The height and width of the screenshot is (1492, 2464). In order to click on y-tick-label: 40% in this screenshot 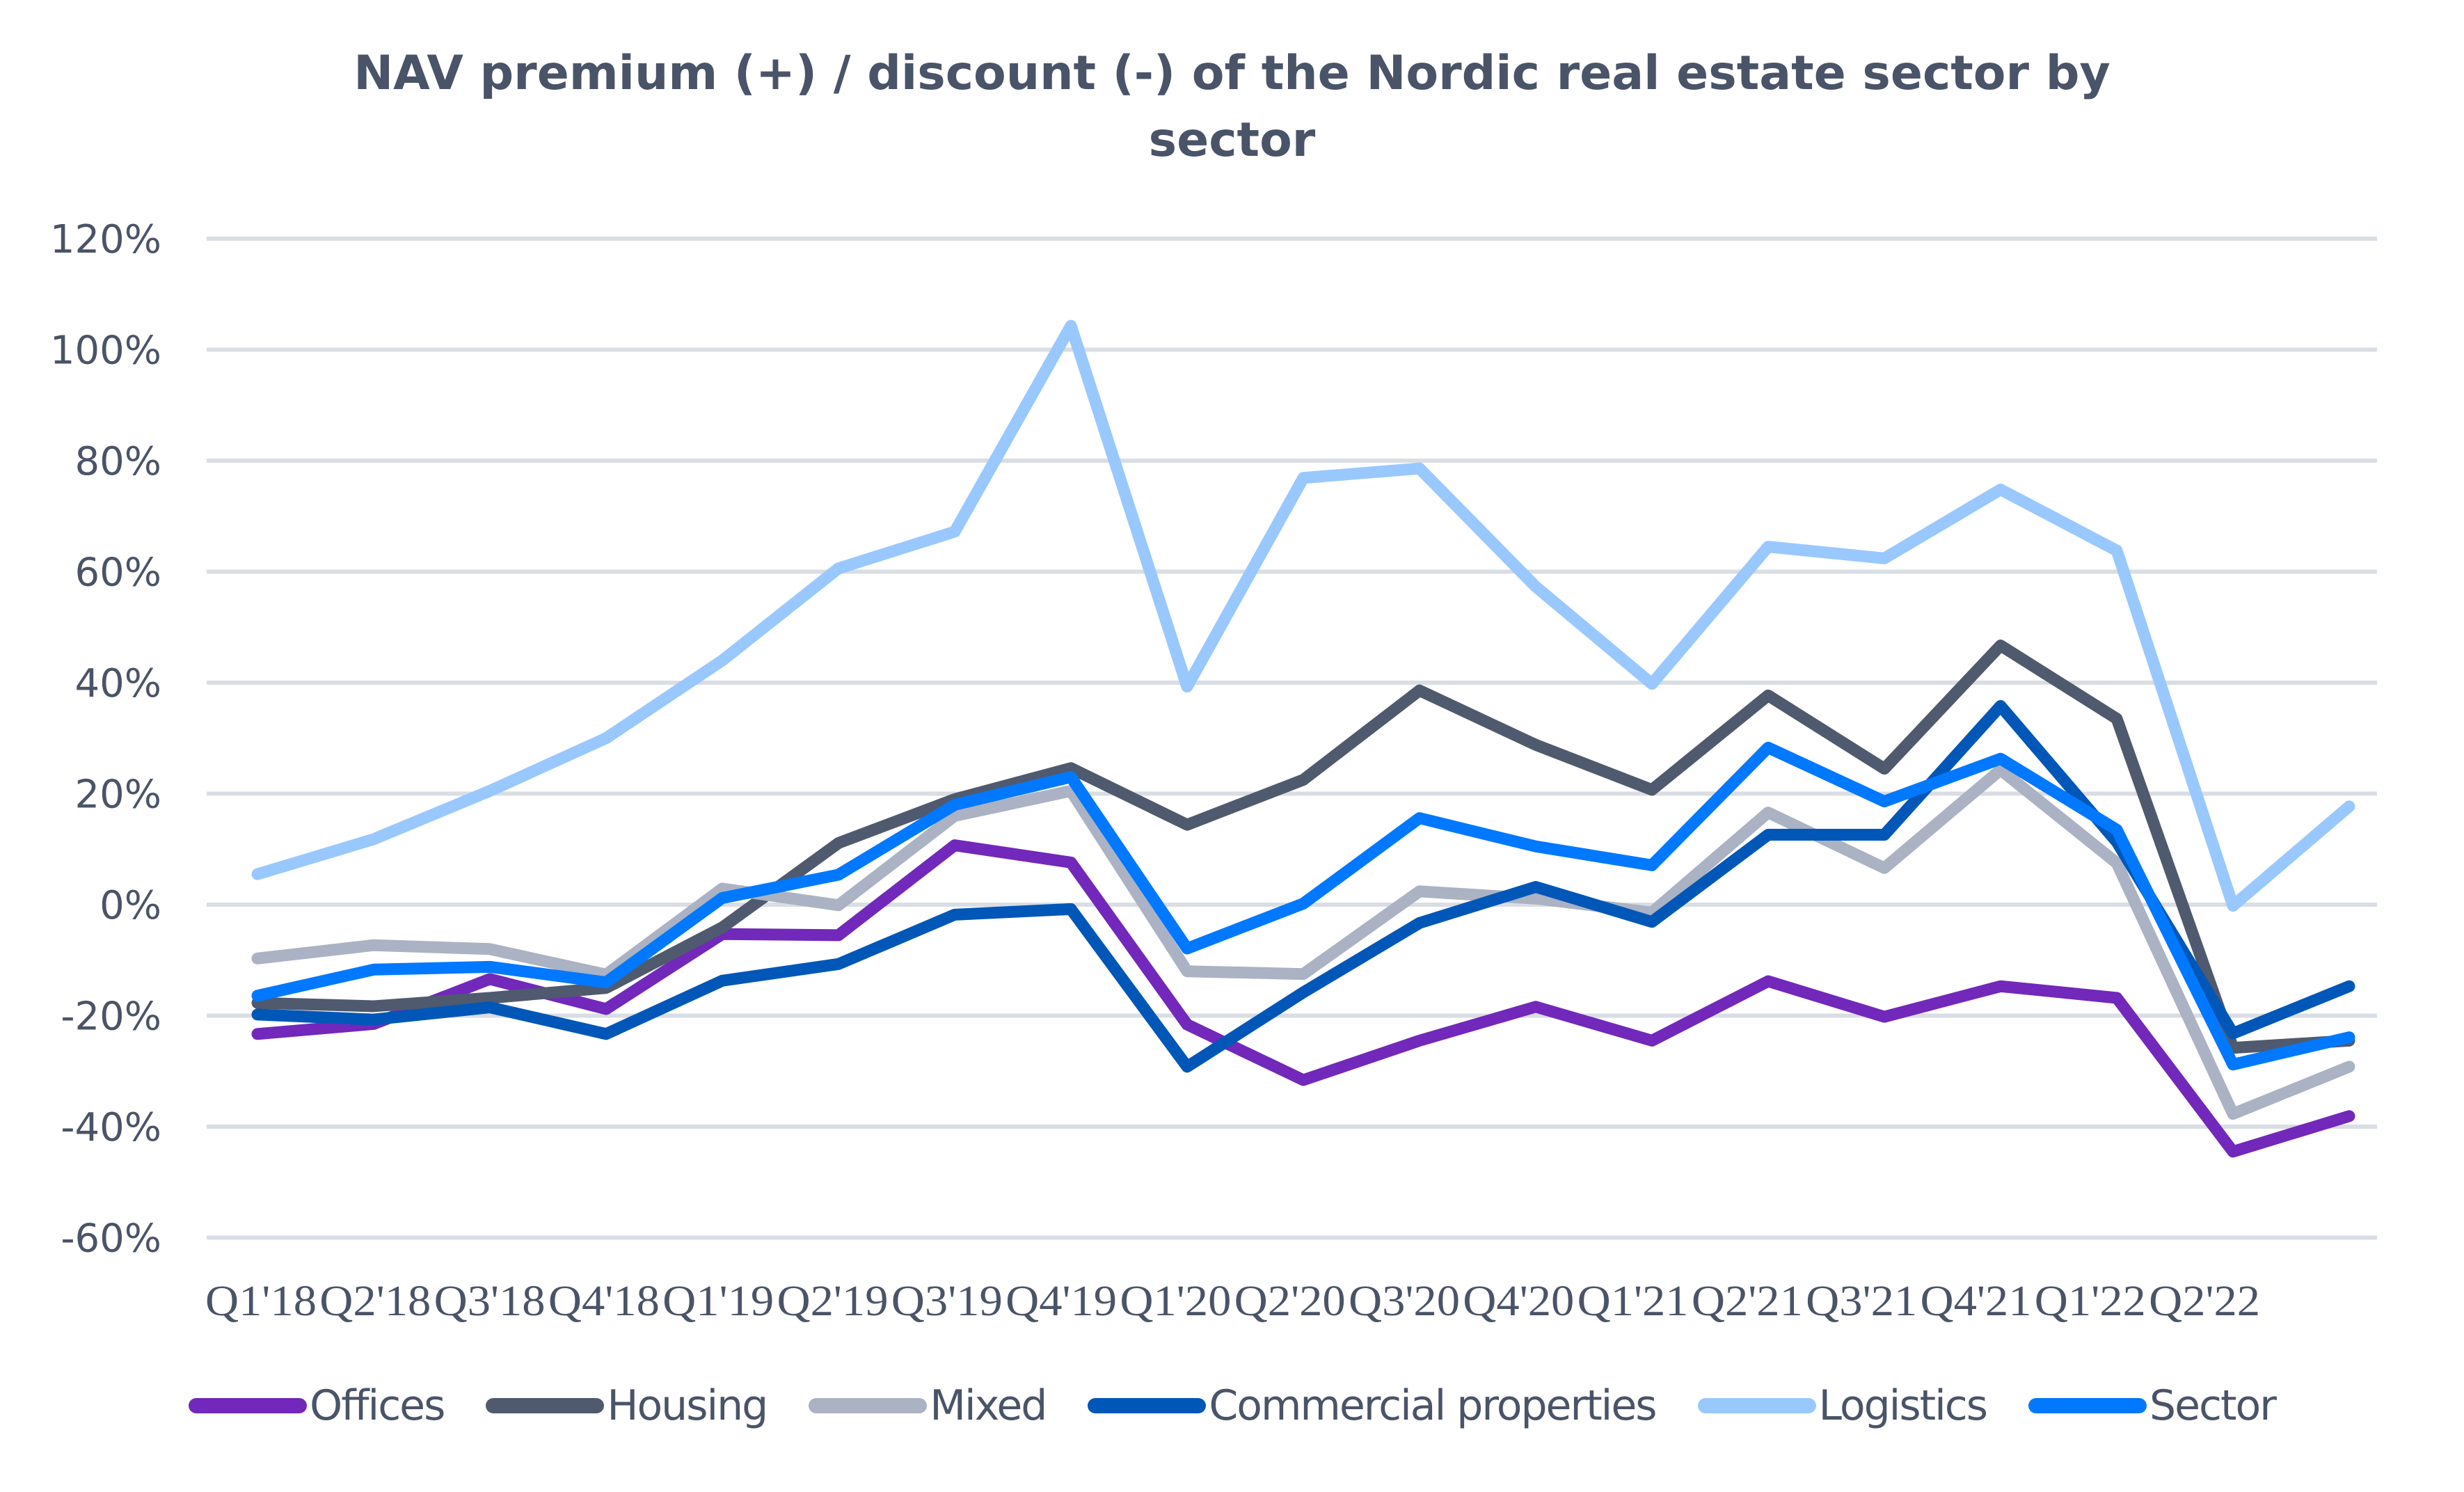, I will do `click(118, 684)`.